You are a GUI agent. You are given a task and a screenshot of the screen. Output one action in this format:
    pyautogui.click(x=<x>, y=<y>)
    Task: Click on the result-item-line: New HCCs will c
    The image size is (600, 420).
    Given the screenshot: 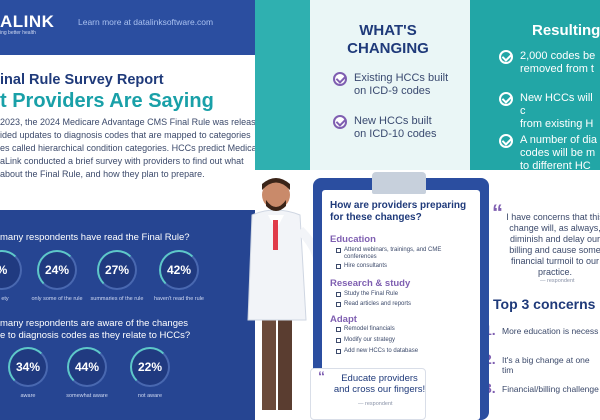 What is the action you would take?
    pyautogui.click(x=556, y=104)
    